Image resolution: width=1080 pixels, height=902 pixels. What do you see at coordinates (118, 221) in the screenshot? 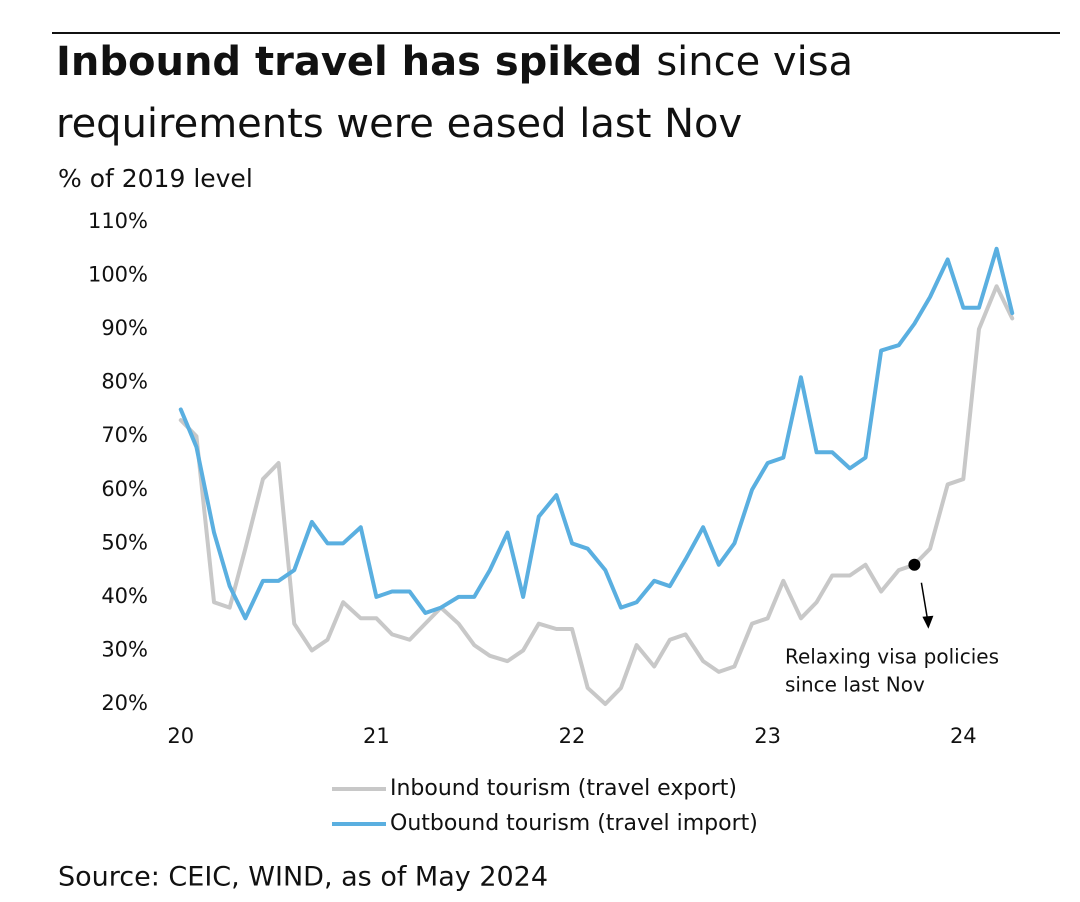
I see `y-tick-label: 110%` at bounding box center [118, 221].